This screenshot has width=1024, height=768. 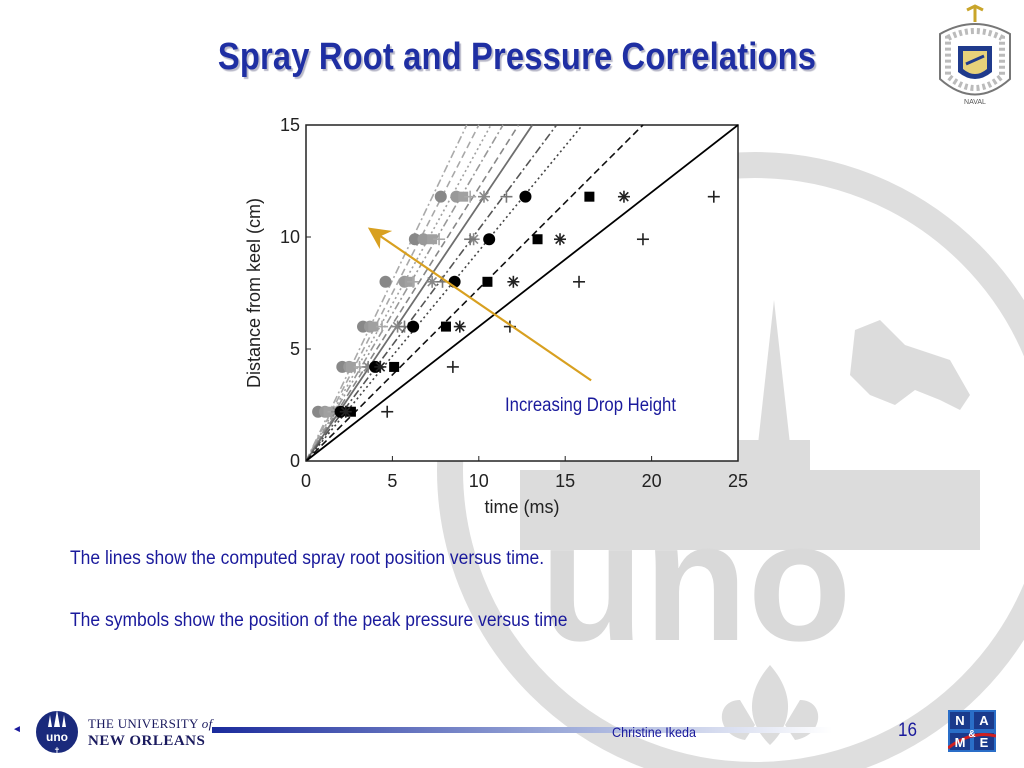 What do you see at coordinates (696, 582) in the screenshot?
I see `svg-text: uno` at bounding box center [696, 582].